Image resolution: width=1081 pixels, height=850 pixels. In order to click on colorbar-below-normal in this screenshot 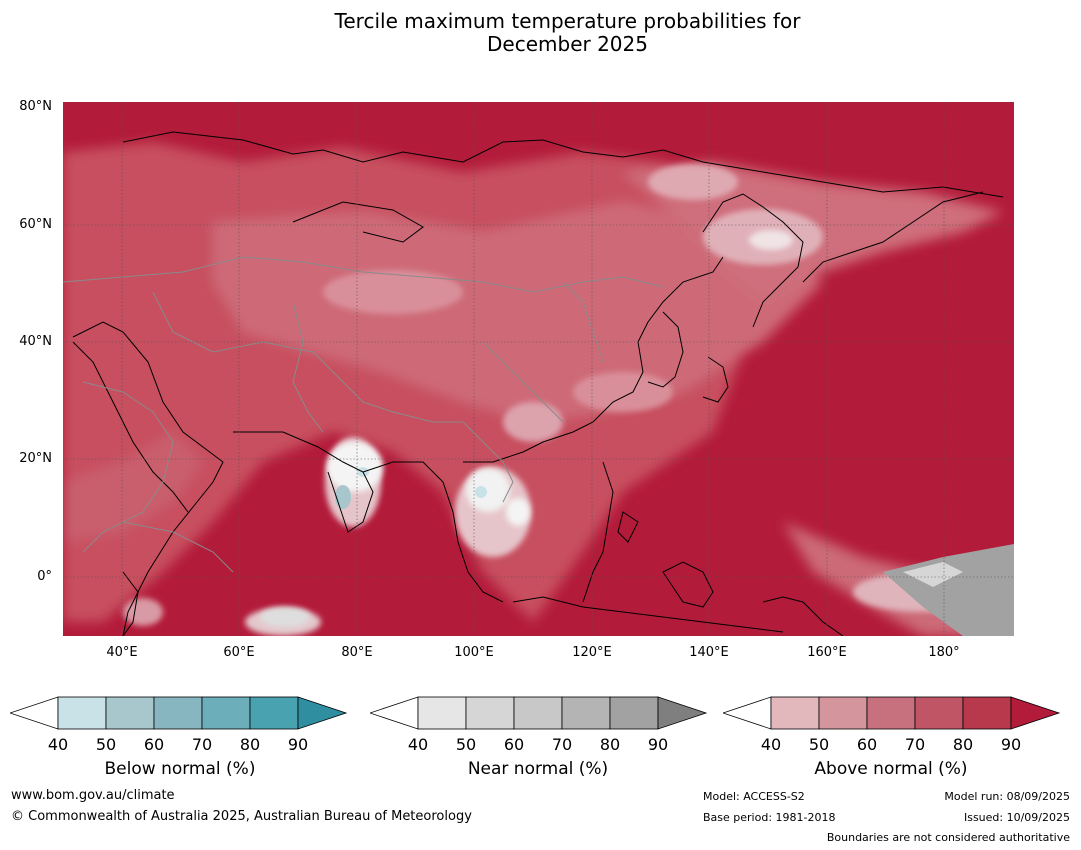, I will do `click(179, 714)`.